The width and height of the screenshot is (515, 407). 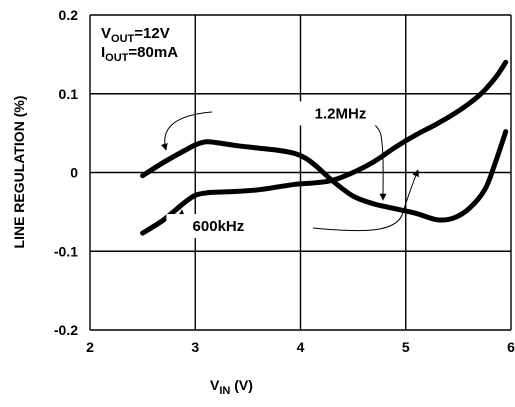 What do you see at coordinates (511, 347) in the screenshot?
I see `x-tick-label: 6` at bounding box center [511, 347].